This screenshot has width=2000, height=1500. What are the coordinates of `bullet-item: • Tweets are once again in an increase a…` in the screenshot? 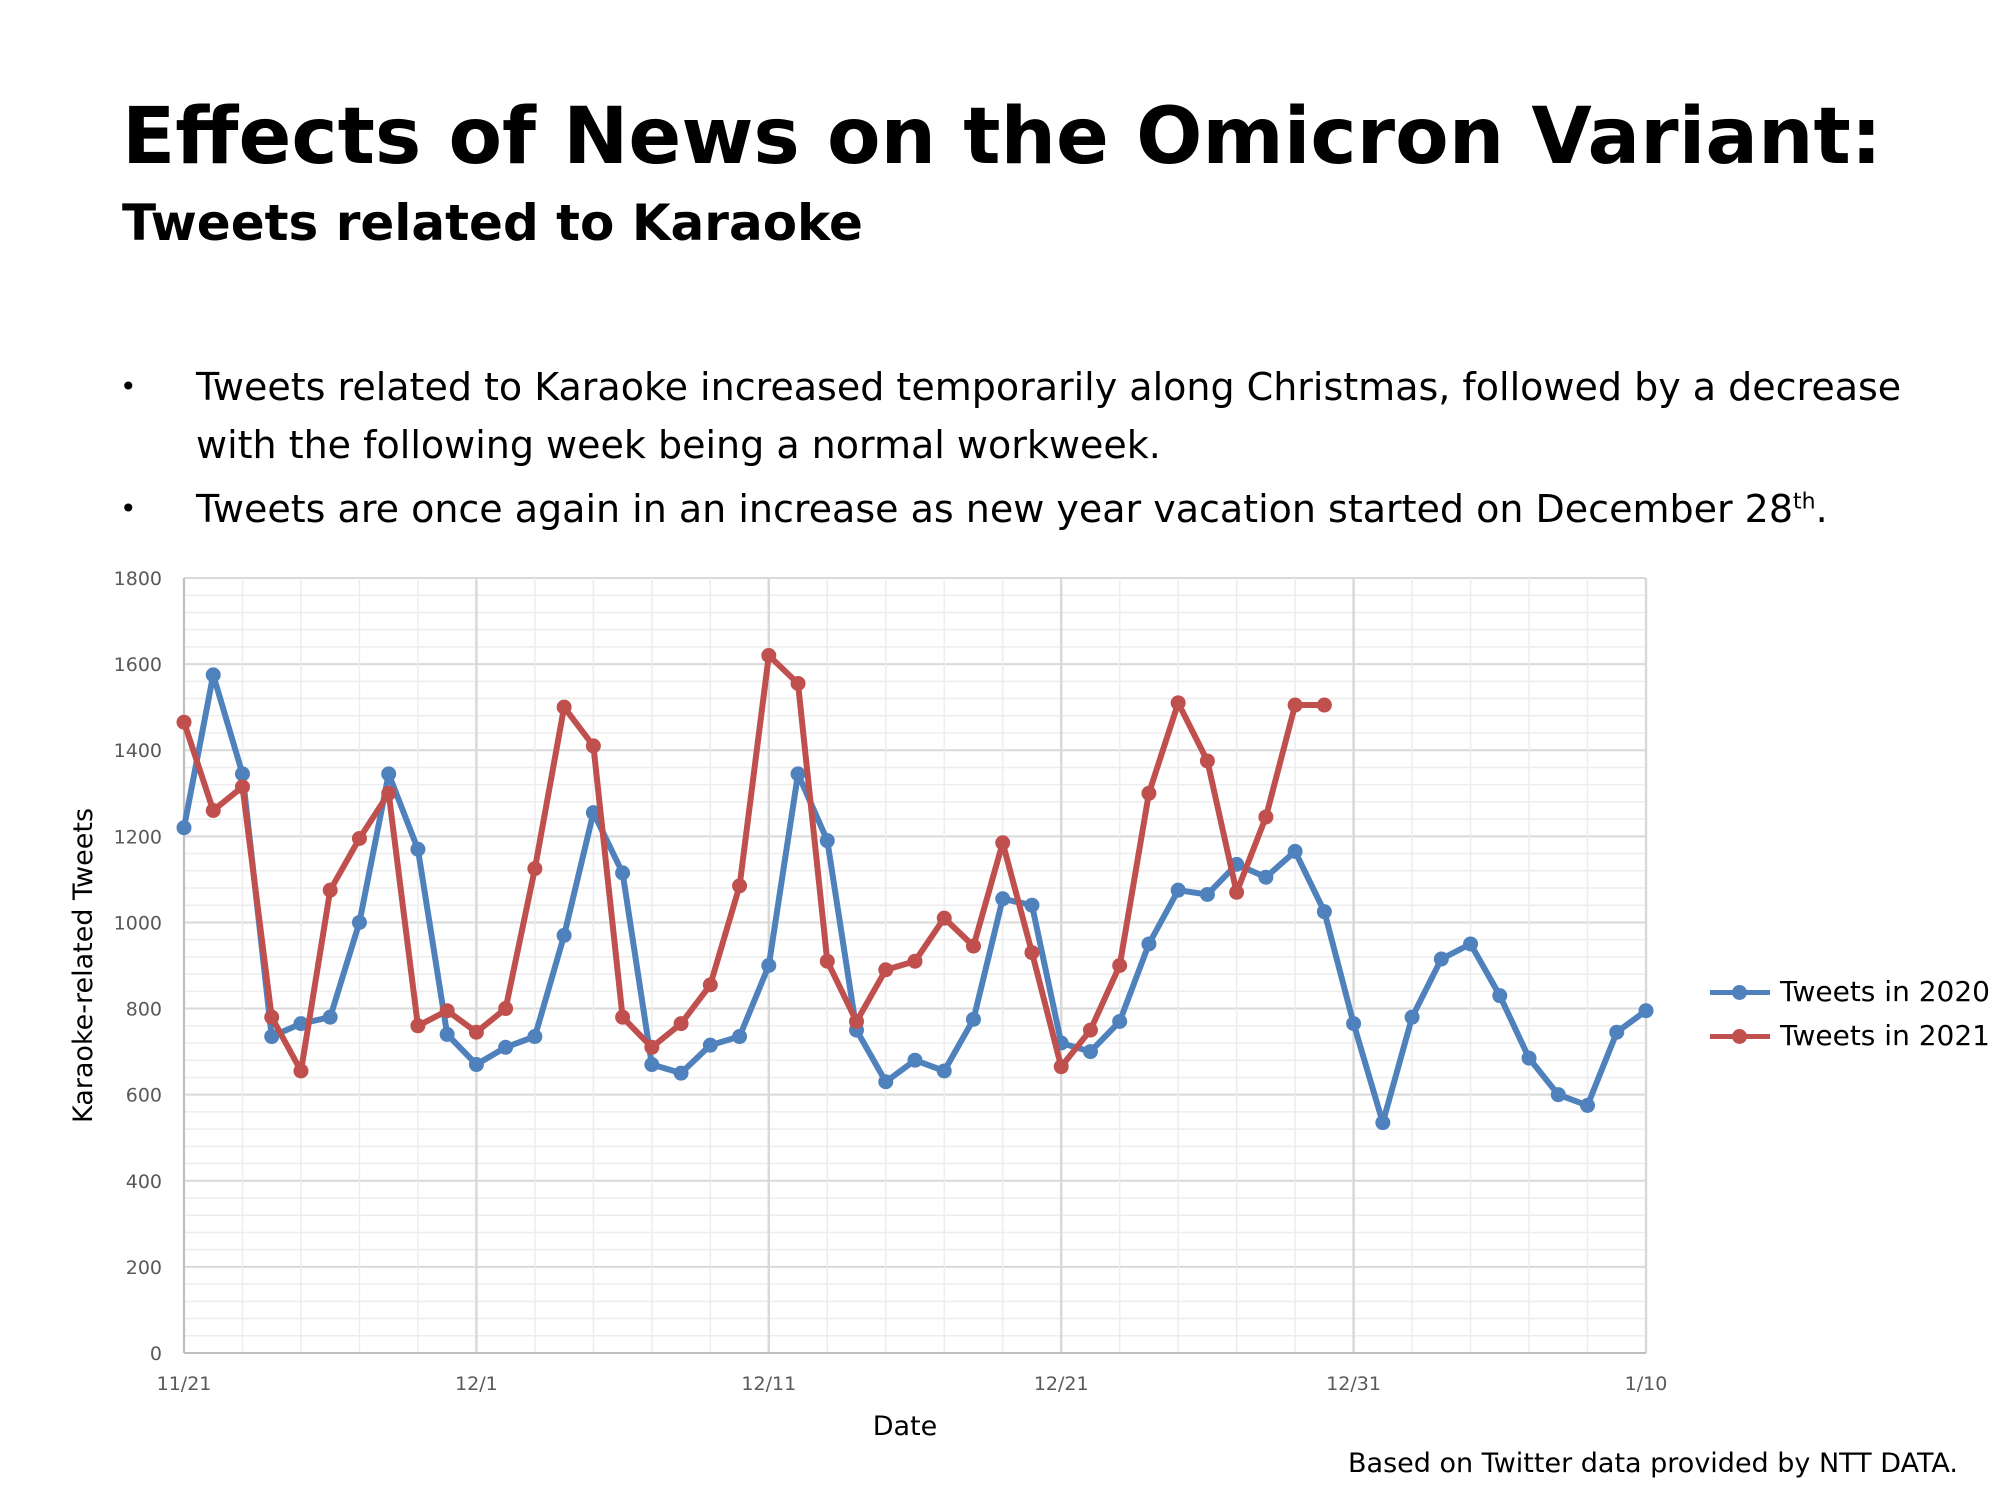 It's located at (1020, 509).